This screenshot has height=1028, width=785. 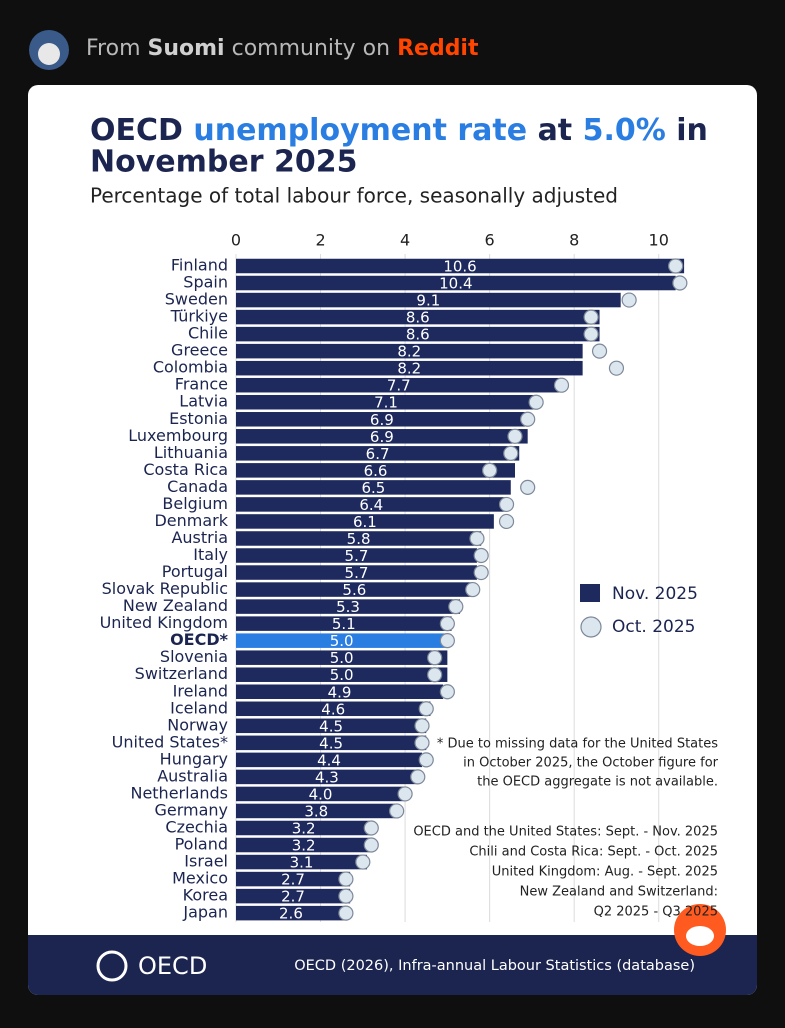 What do you see at coordinates (197, 486) in the screenshot?
I see `category-label: Canada` at bounding box center [197, 486].